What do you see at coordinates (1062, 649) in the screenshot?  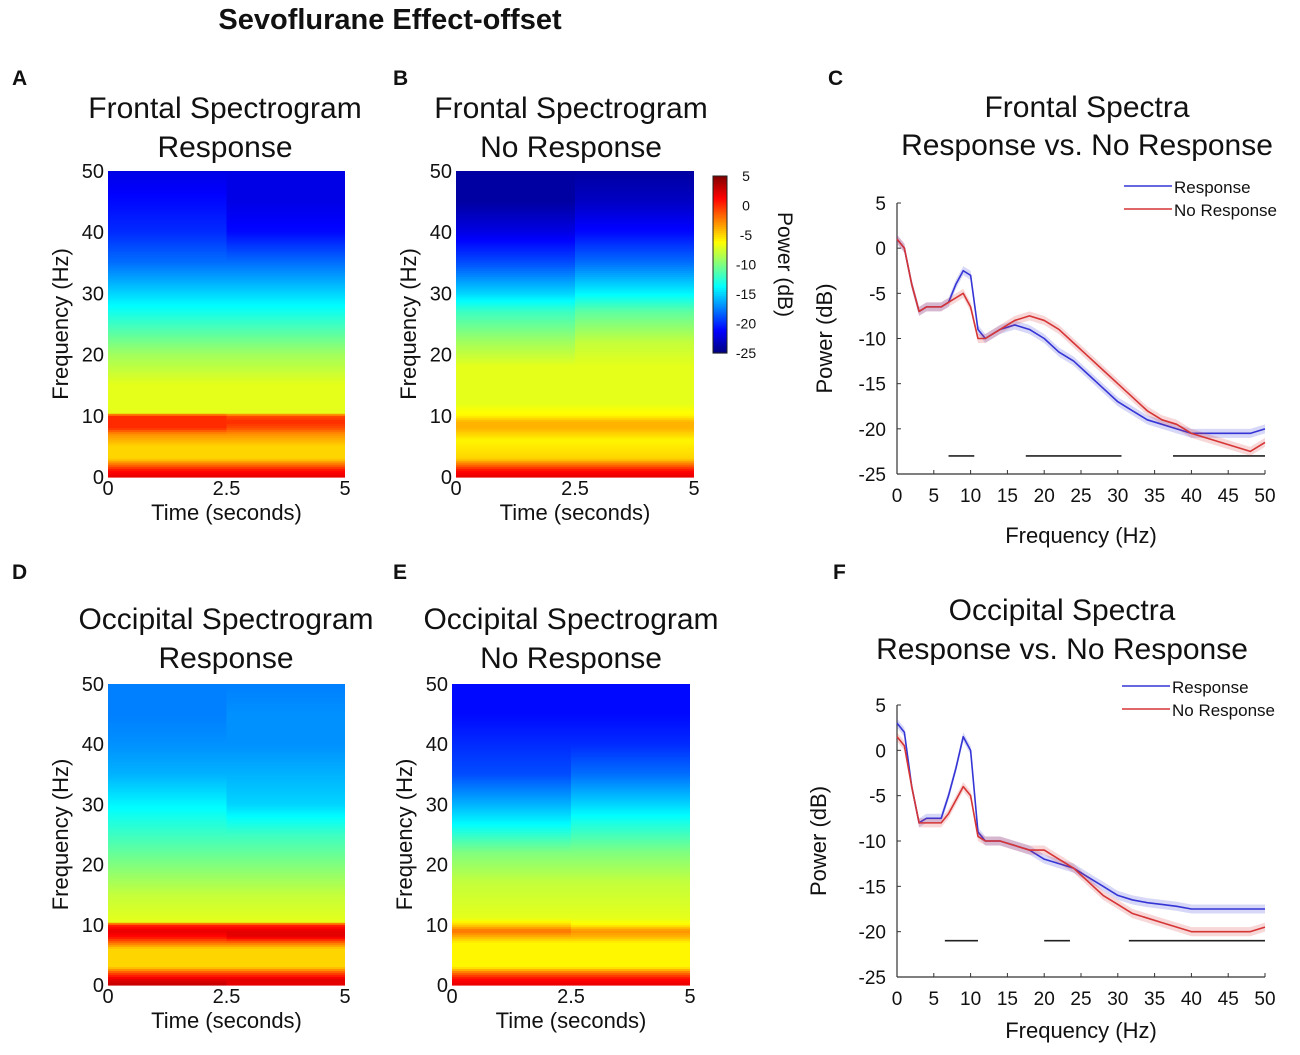 I see `title-line2-f: Response vs. No Response` at bounding box center [1062, 649].